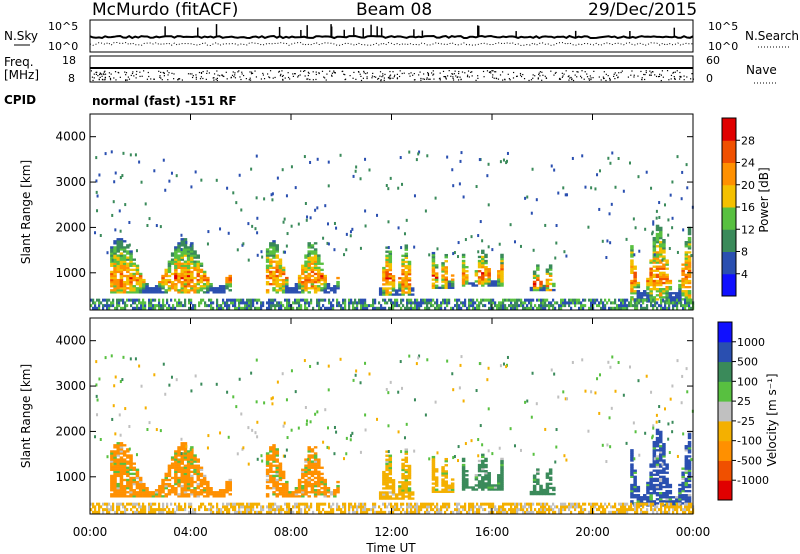  I want to click on colorbar-tick-label: 12, so click(748, 229).